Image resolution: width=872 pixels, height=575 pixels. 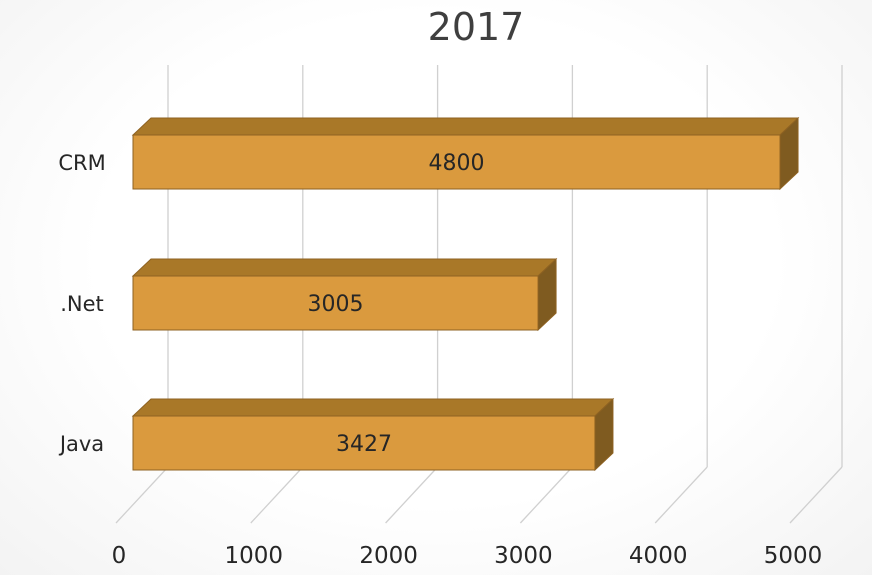 What do you see at coordinates (254, 556) in the screenshot?
I see `x-tick-label: 1000` at bounding box center [254, 556].